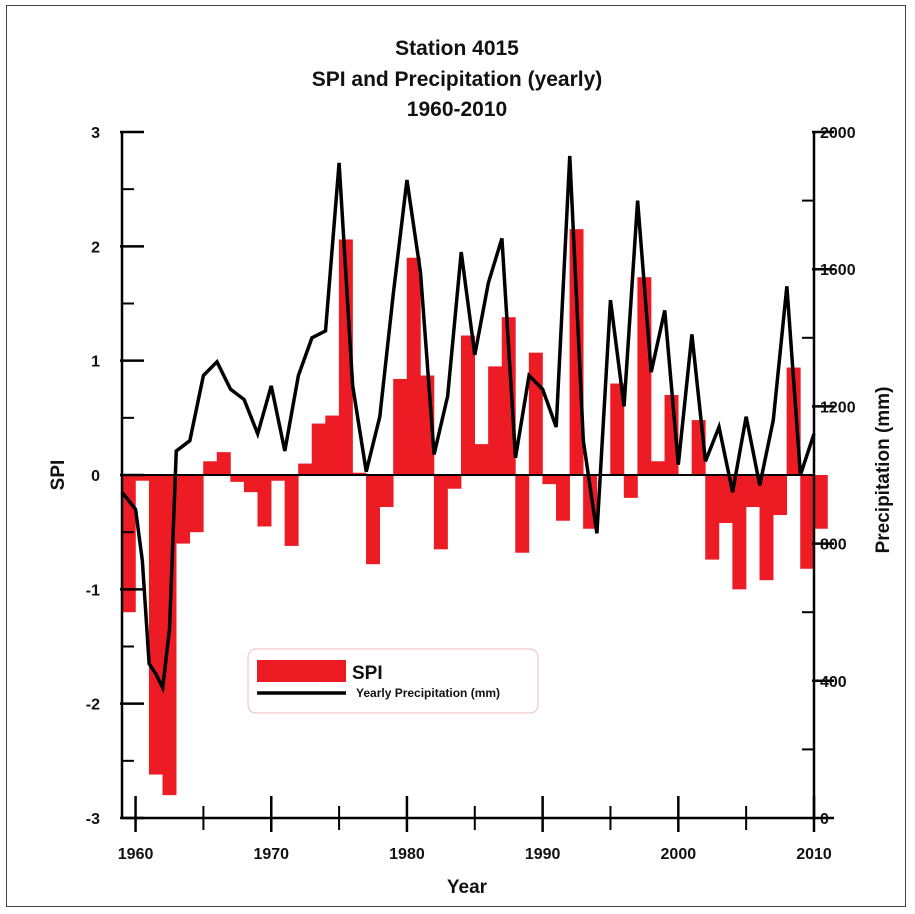 This screenshot has height=914, width=915. What do you see at coordinates (428, 693) in the screenshot?
I see `legend-precipitation-label: Yearly Precipitation (mm)` at bounding box center [428, 693].